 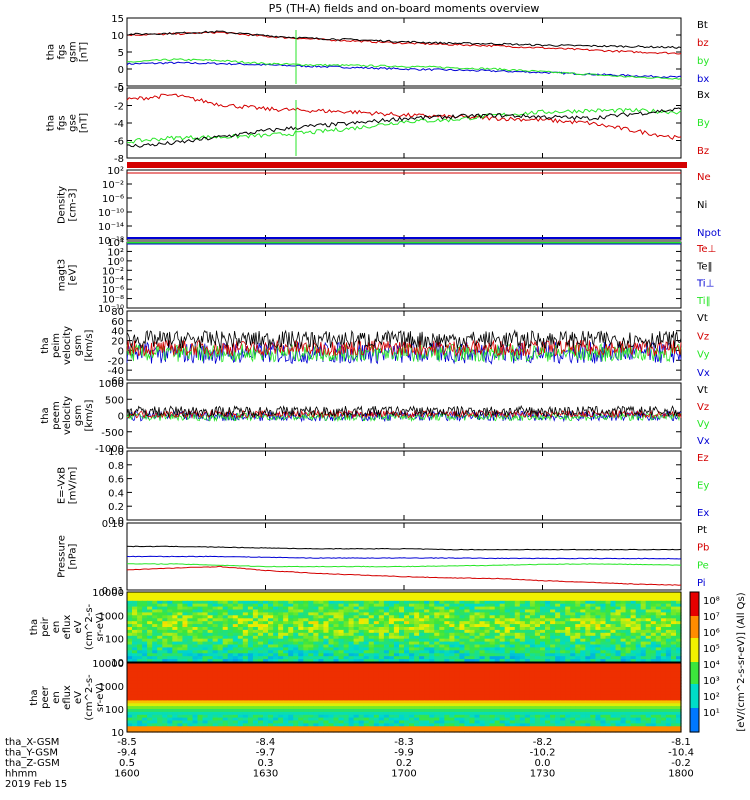 What do you see at coordinates (119, 159) in the screenshot?
I see `ytick-label: -8` at bounding box center [119, 159].